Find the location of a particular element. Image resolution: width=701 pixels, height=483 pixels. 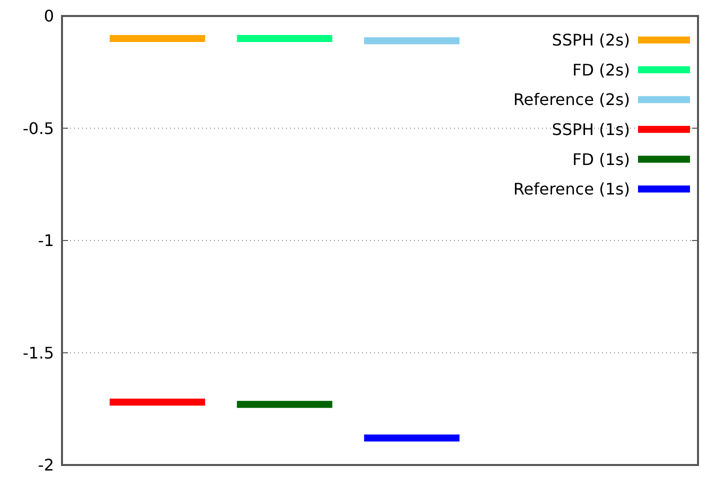

y-tick-label: -2 is located at coordinates (46, 465).